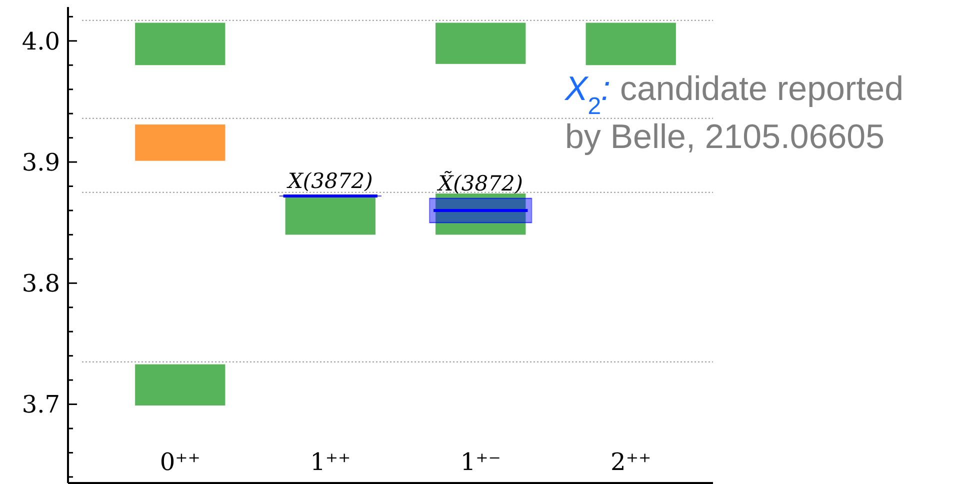 This screenshot has width=961, height=484. I want to click on y-tick-label: 3.7, so click(41, 404).